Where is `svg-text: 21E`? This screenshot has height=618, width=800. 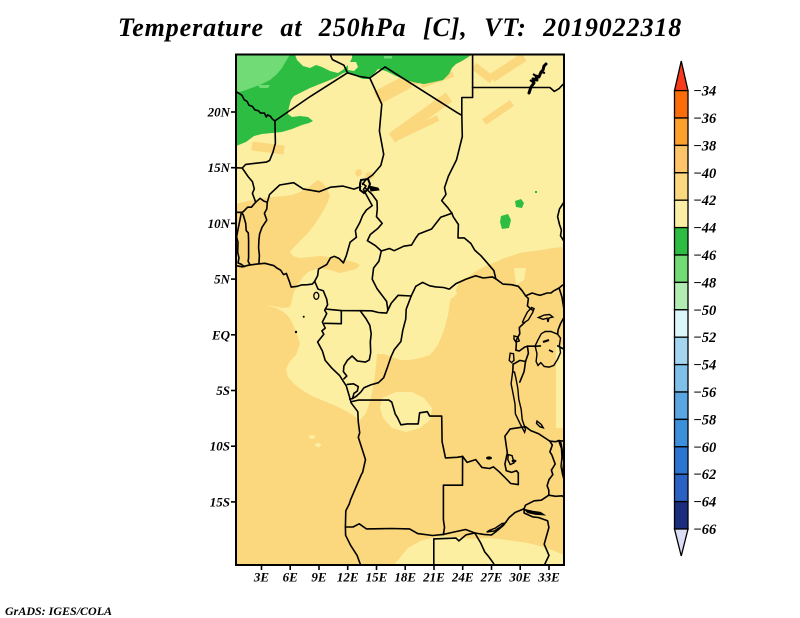
svg-text: 21E is located at coordinates (433, 577).